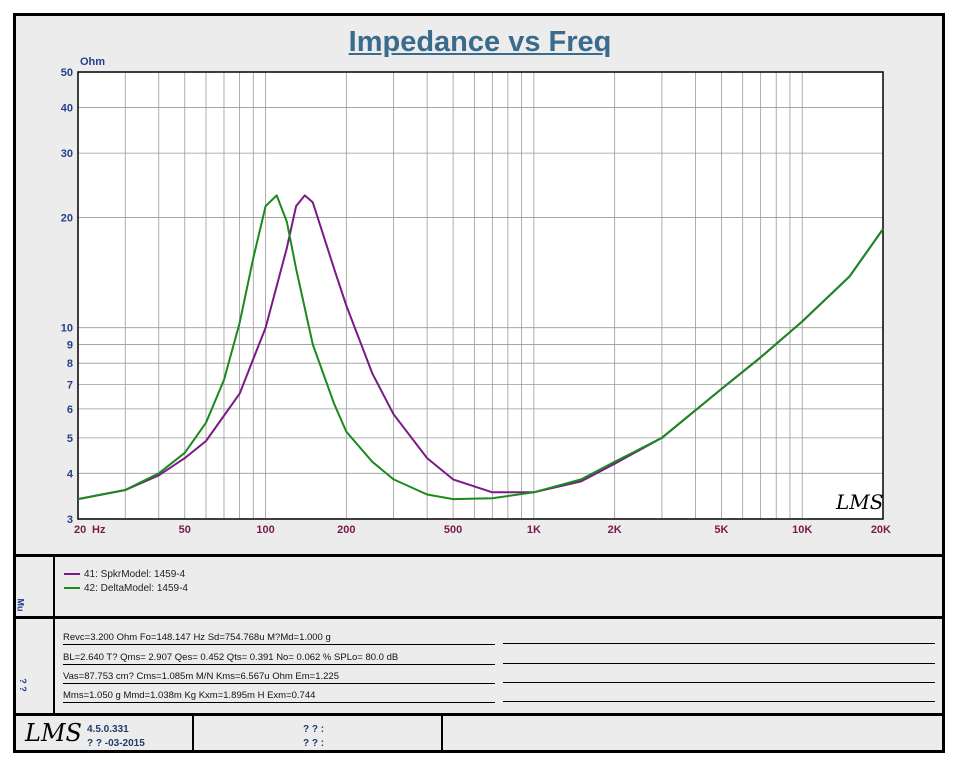 The width and height of the screenshot is (960, 768). What do you see at coordinates (108, 729) in the screenshot?
I see `software-version: 4.5.0.331` at bounding box center [108, 729].